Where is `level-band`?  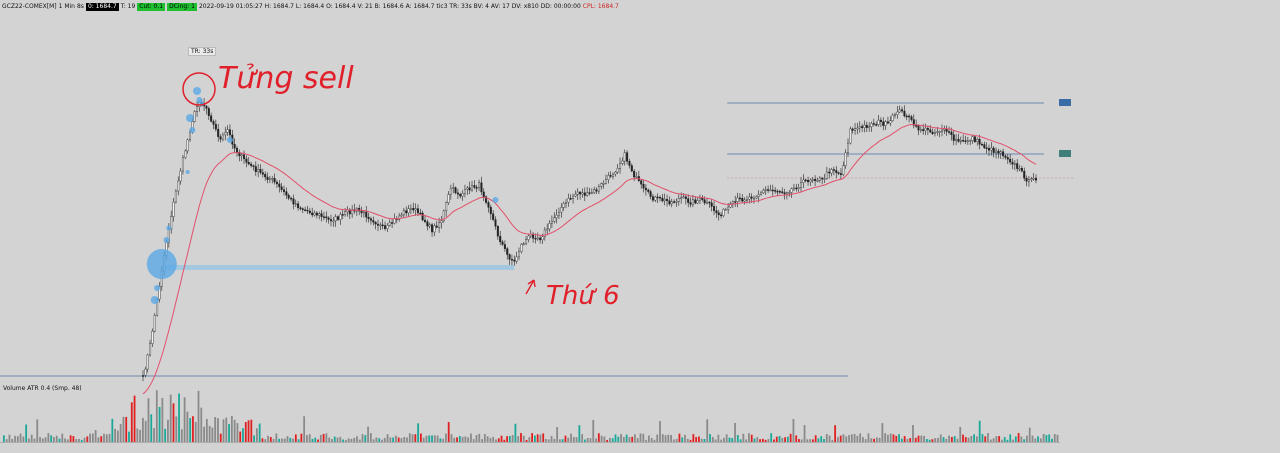
level-band is located at coordinates (338, 267).